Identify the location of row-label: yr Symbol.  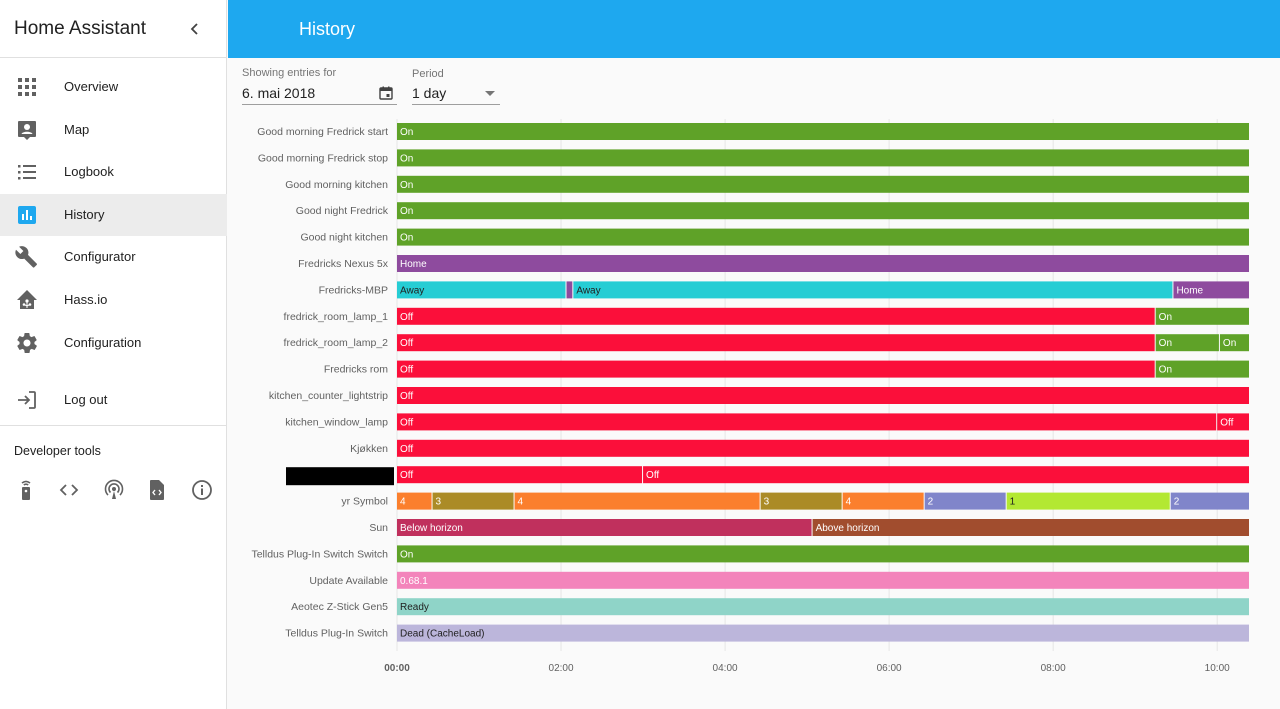
(364, 502).